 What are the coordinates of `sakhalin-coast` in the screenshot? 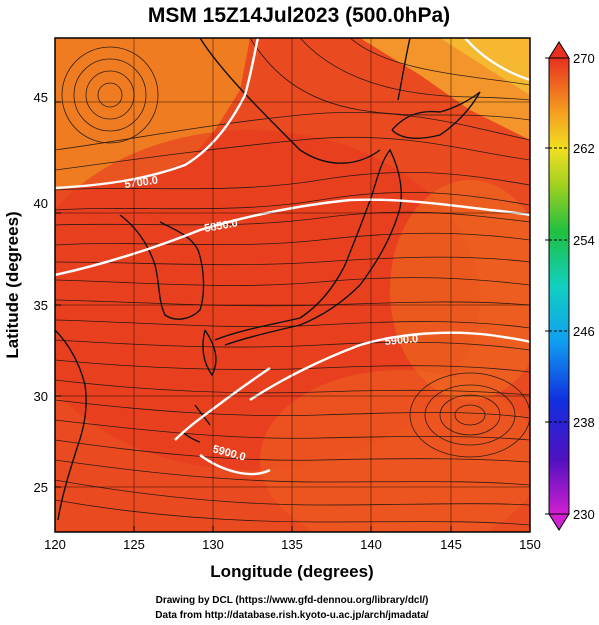 It's located at (404, 69).